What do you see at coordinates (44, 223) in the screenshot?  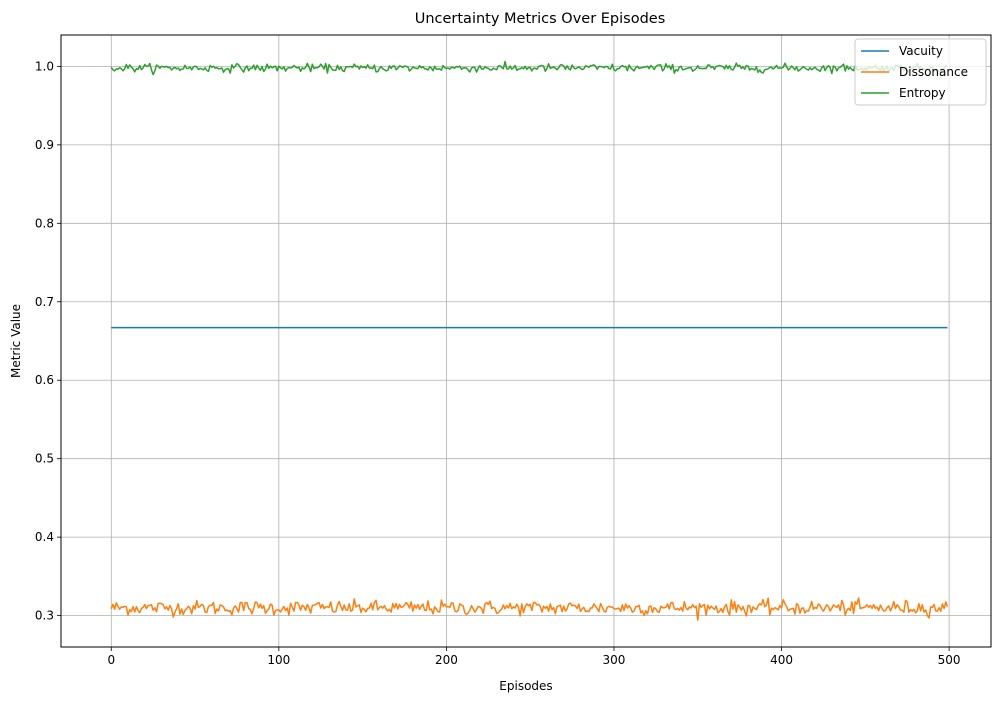 I see `y-tick-label: 0.8` at bounding box center [44, 223].